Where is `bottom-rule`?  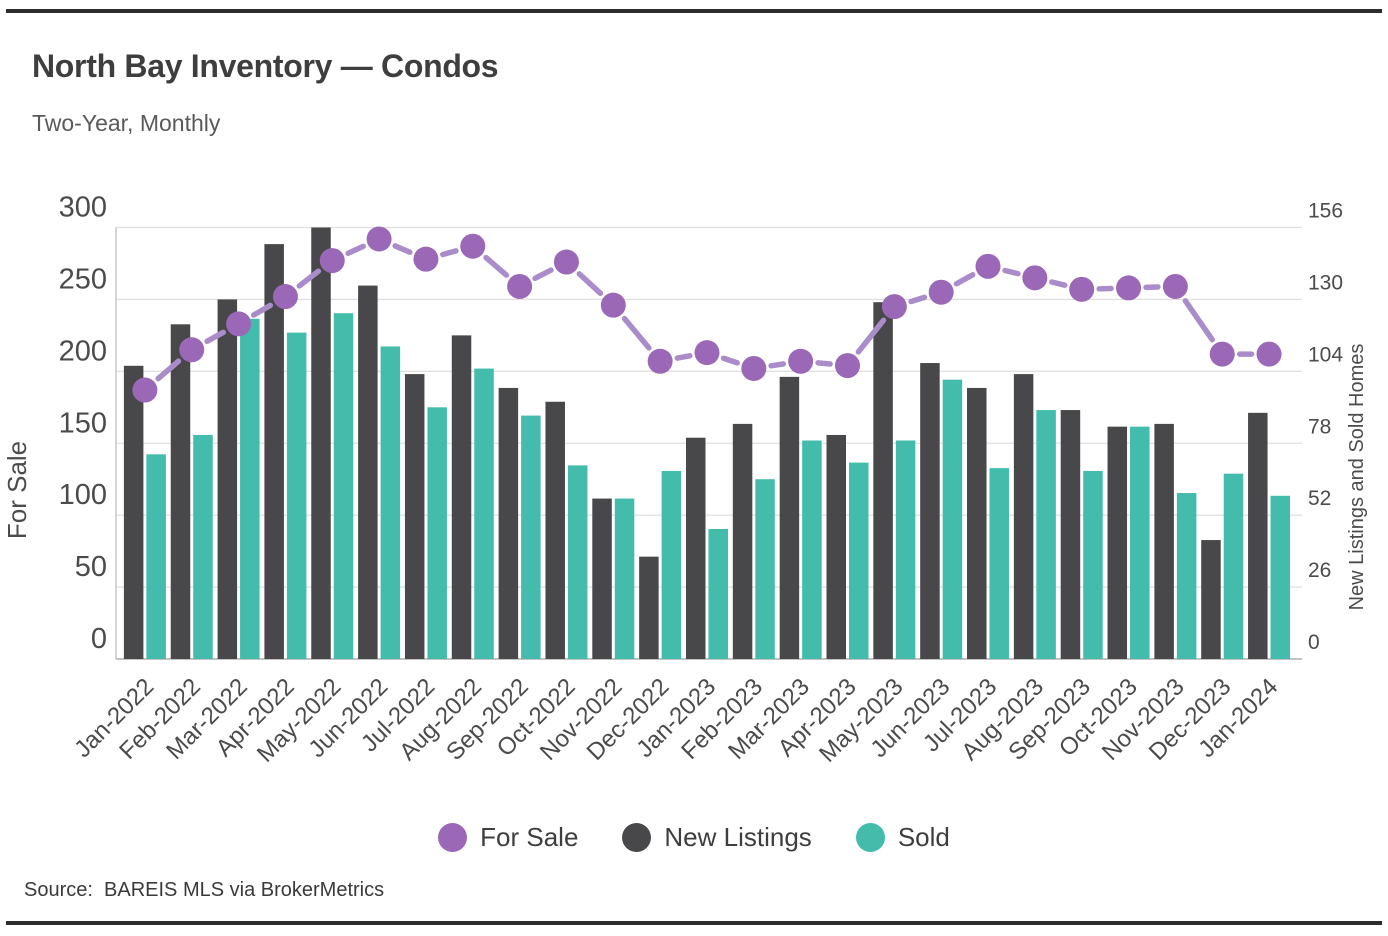
bottom-rule is located at coordinates (694, 923).